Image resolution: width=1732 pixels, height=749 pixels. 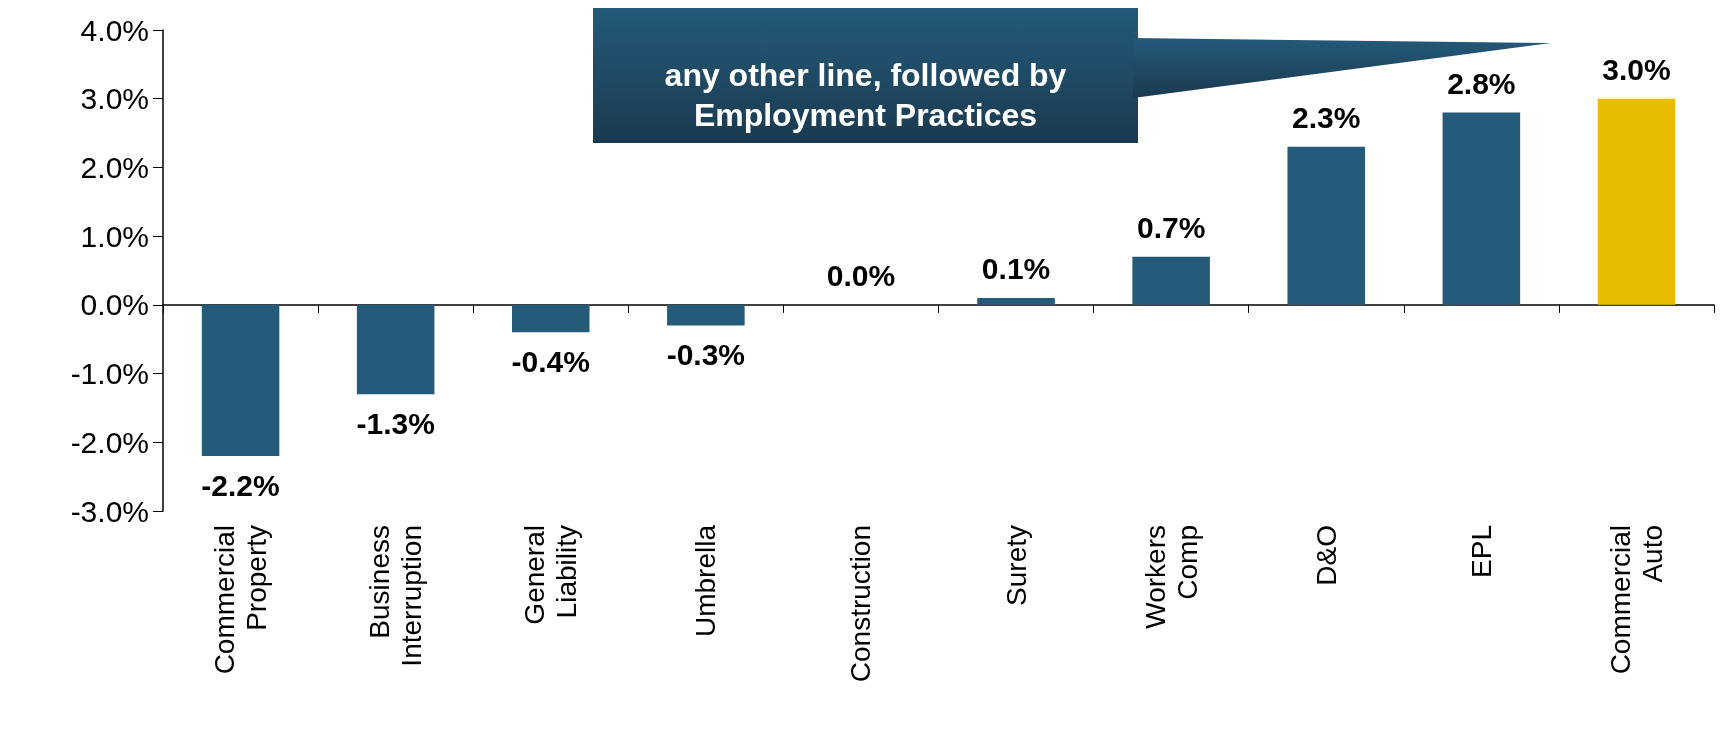 What do you see at coordinates (706, 354) in the screenshot?
I see `data-label: -0.3%` at bounding box center [706, 354].